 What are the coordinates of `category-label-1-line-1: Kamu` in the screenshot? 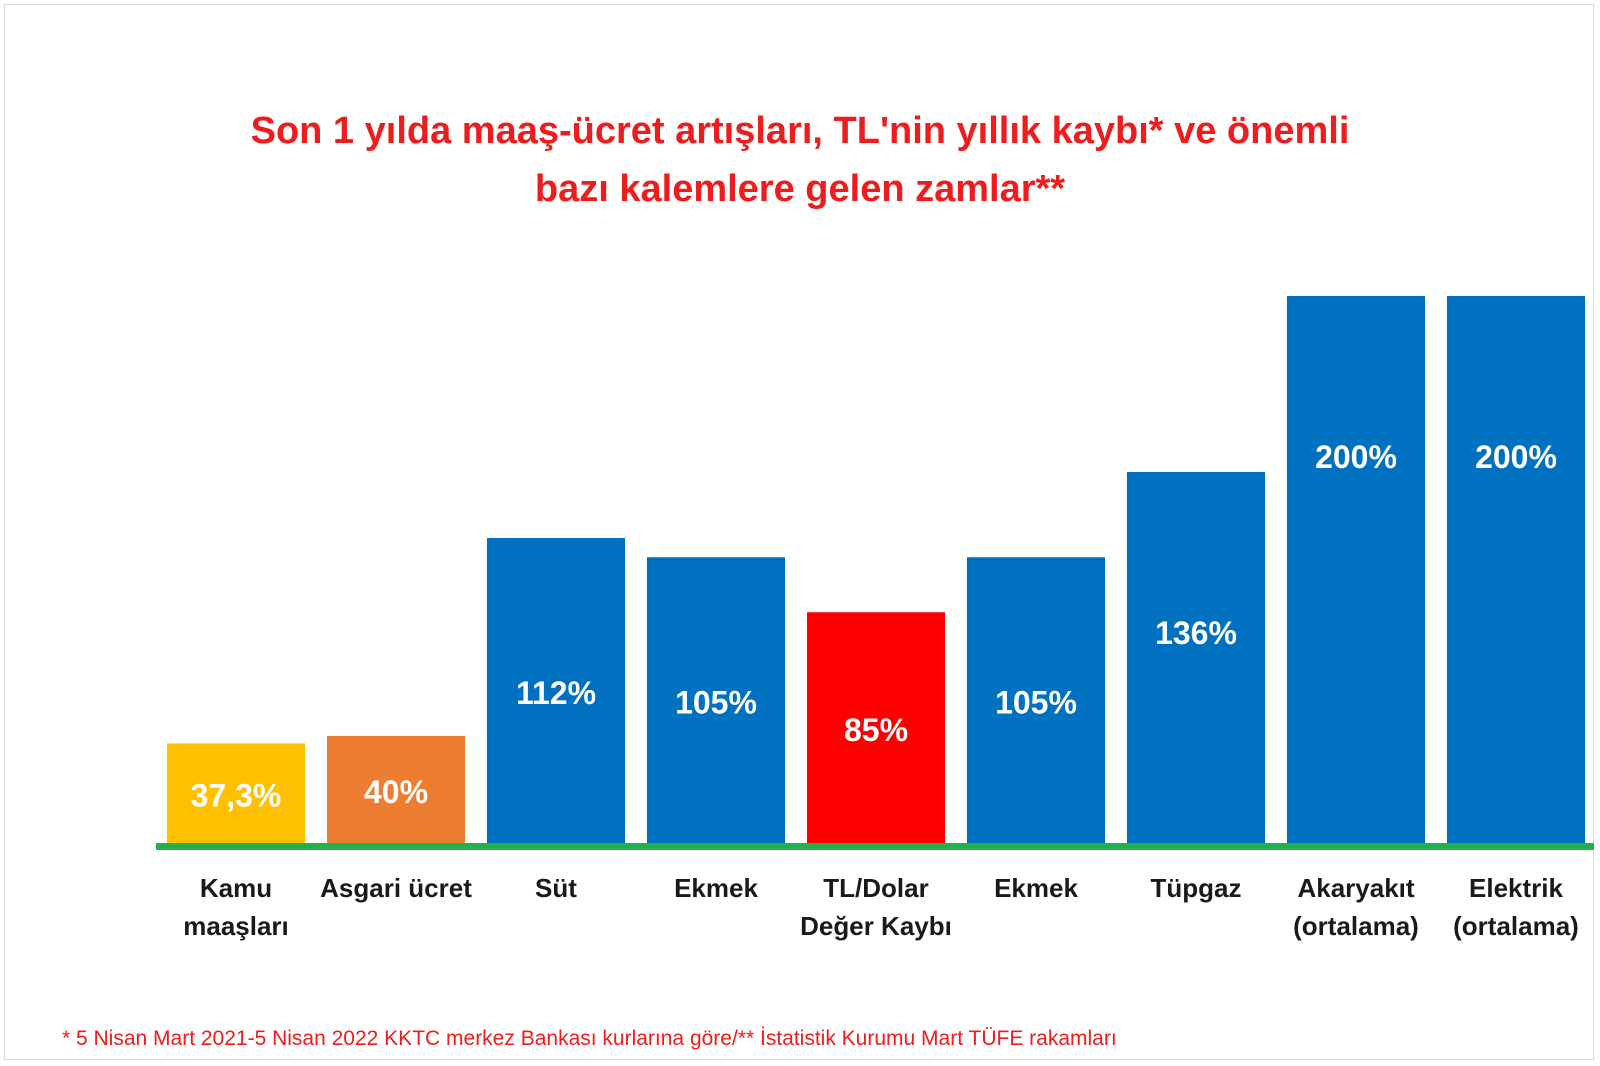 It's located at (236, 888).